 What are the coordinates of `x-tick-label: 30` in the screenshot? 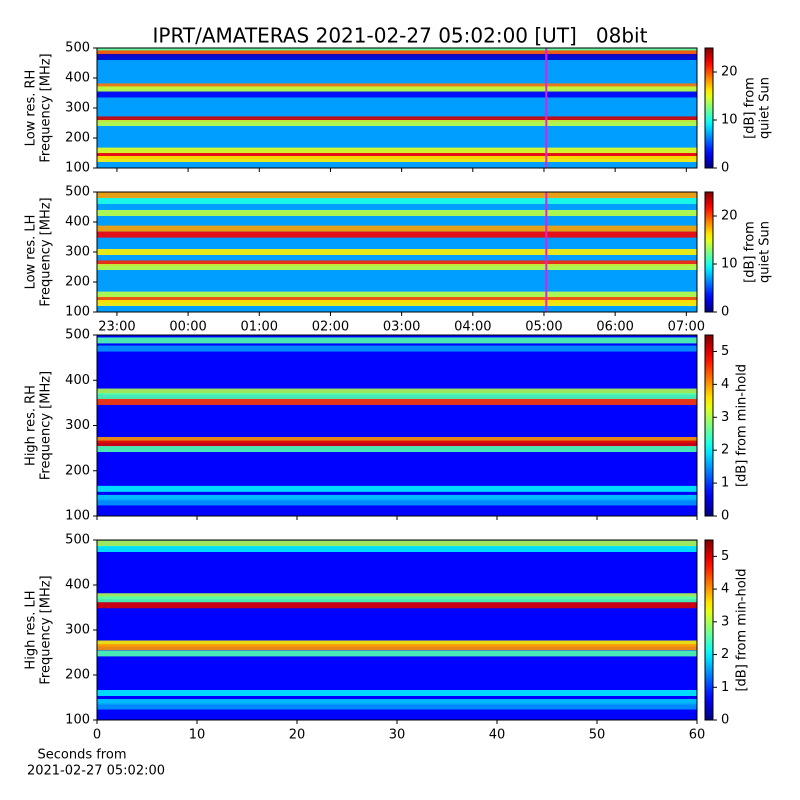 It's located at (397, 735).